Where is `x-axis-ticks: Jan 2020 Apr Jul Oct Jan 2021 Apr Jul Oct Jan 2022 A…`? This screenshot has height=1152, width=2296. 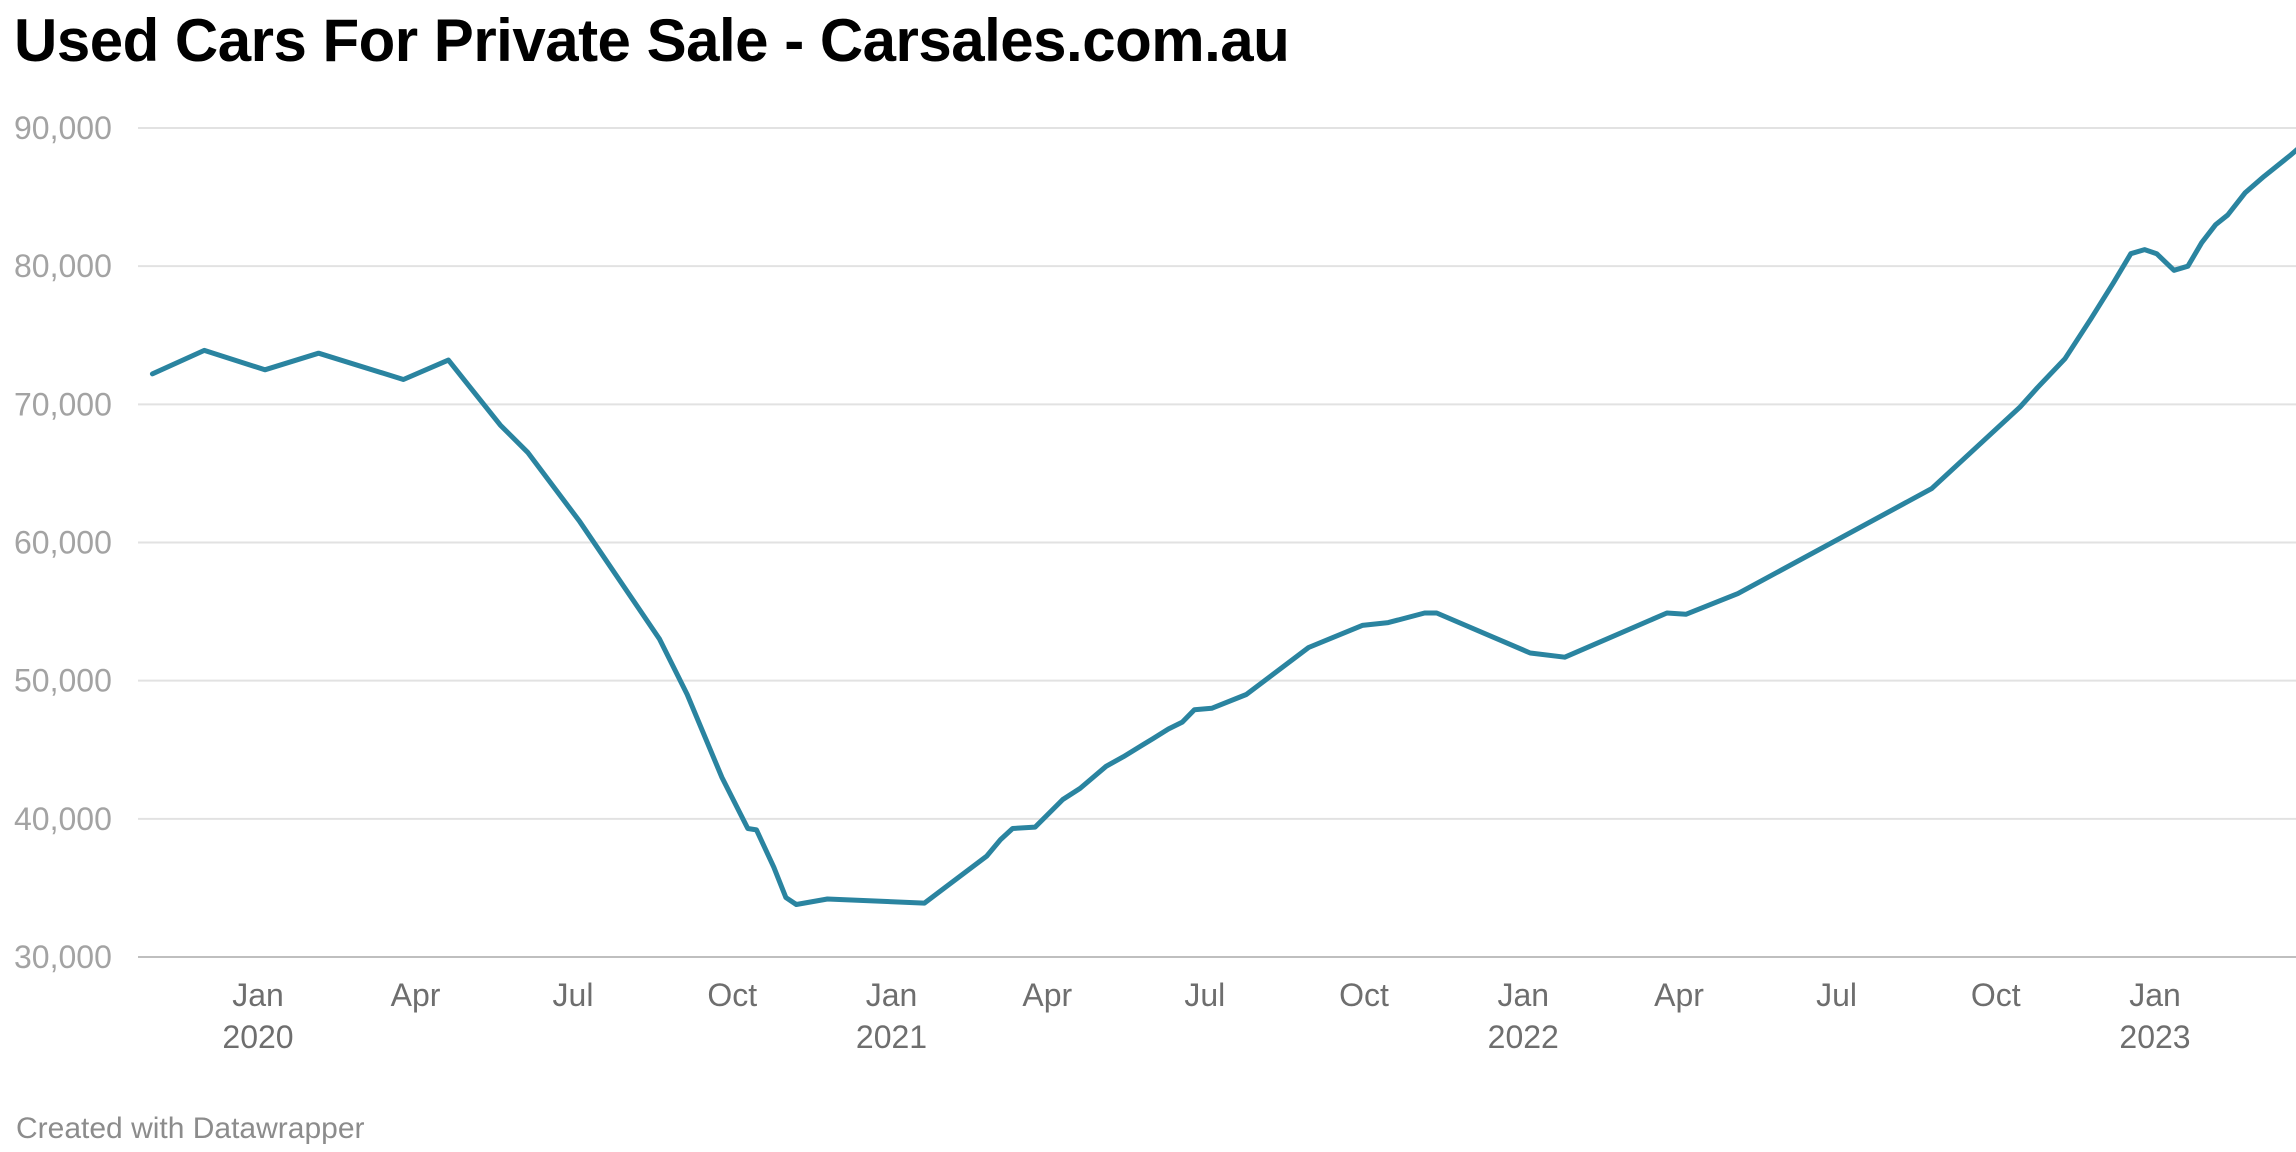 x-axis-ticks: Jan 2020 Apr Jul Oct Jan 2021 Apr Jul Oct Jan 2022 A… is located at coordinates (1206, 1016).